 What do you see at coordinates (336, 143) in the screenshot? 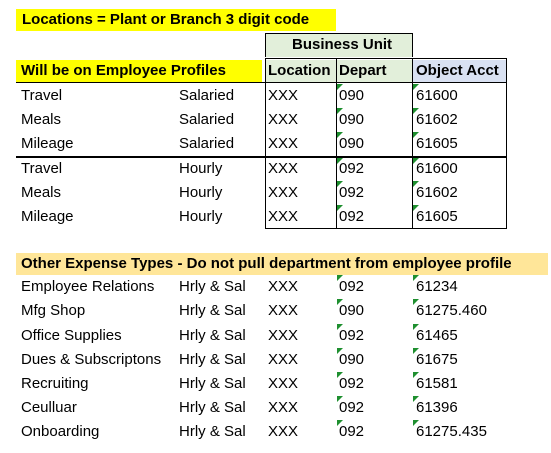
I see `location-right-border` at bounding box center [336, 143].